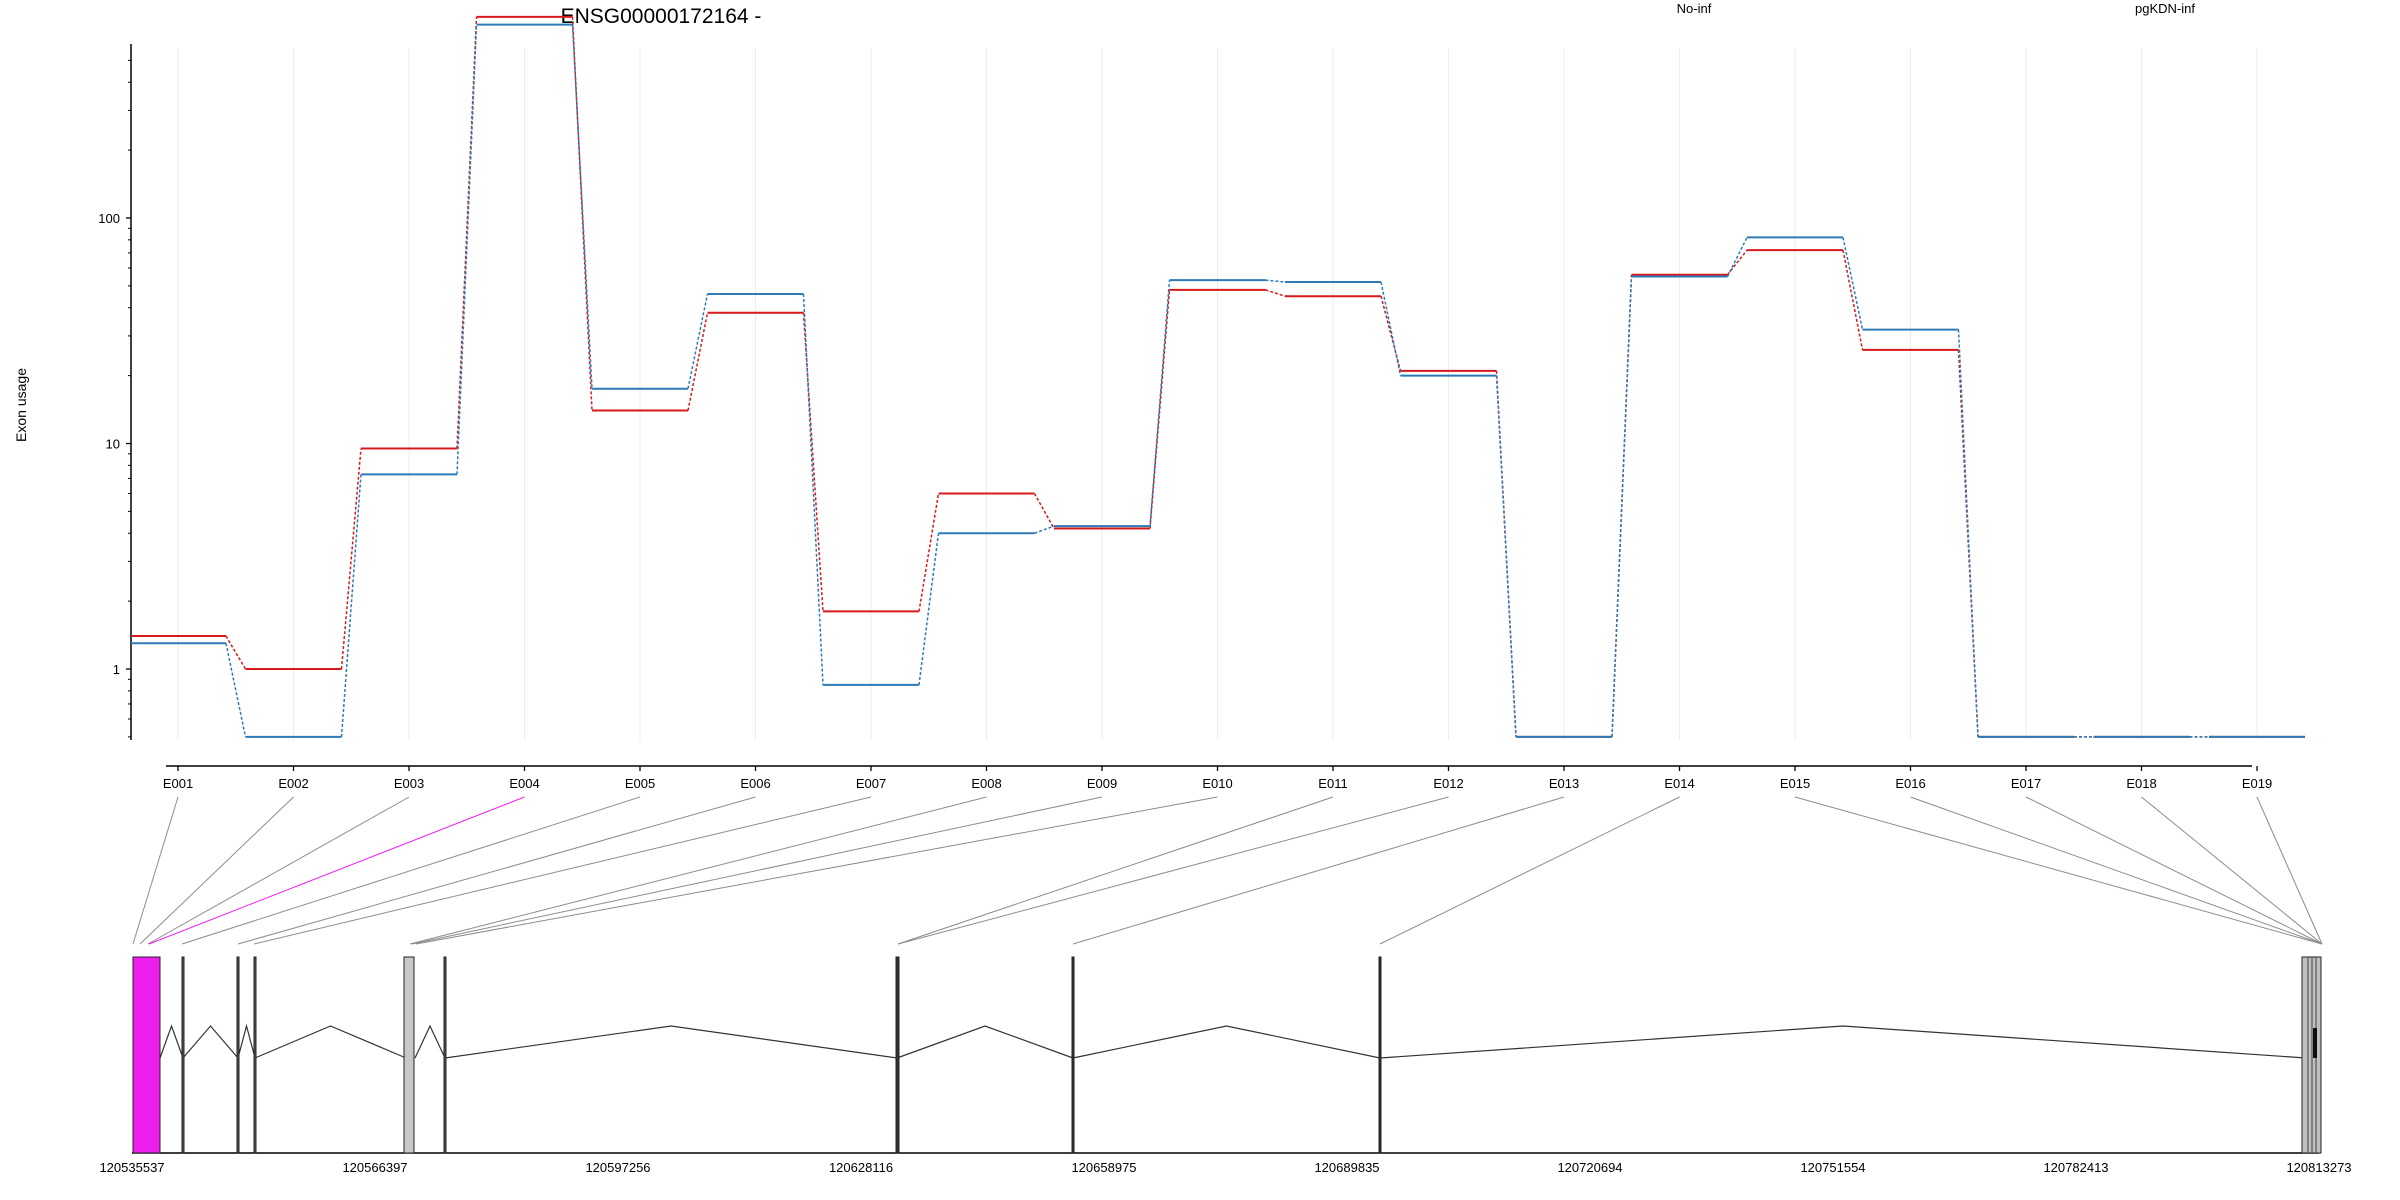 The image size is (2400, 1200). Describe the element at coordinates (1564, 783) in the screenshot. I see `x-tick-label: E013` at that location.